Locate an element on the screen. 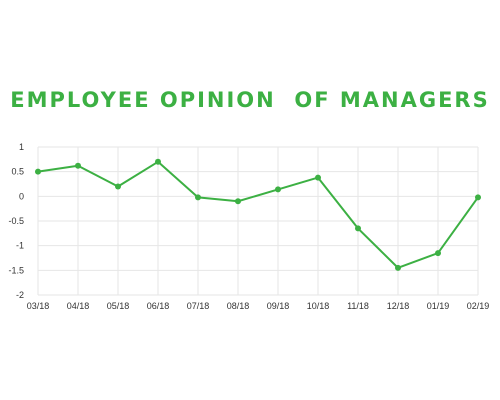 Image resolution: width=500 pixels, height=400 pixels. x-tick-label: 12/18 is located at coordinates (398, 306).